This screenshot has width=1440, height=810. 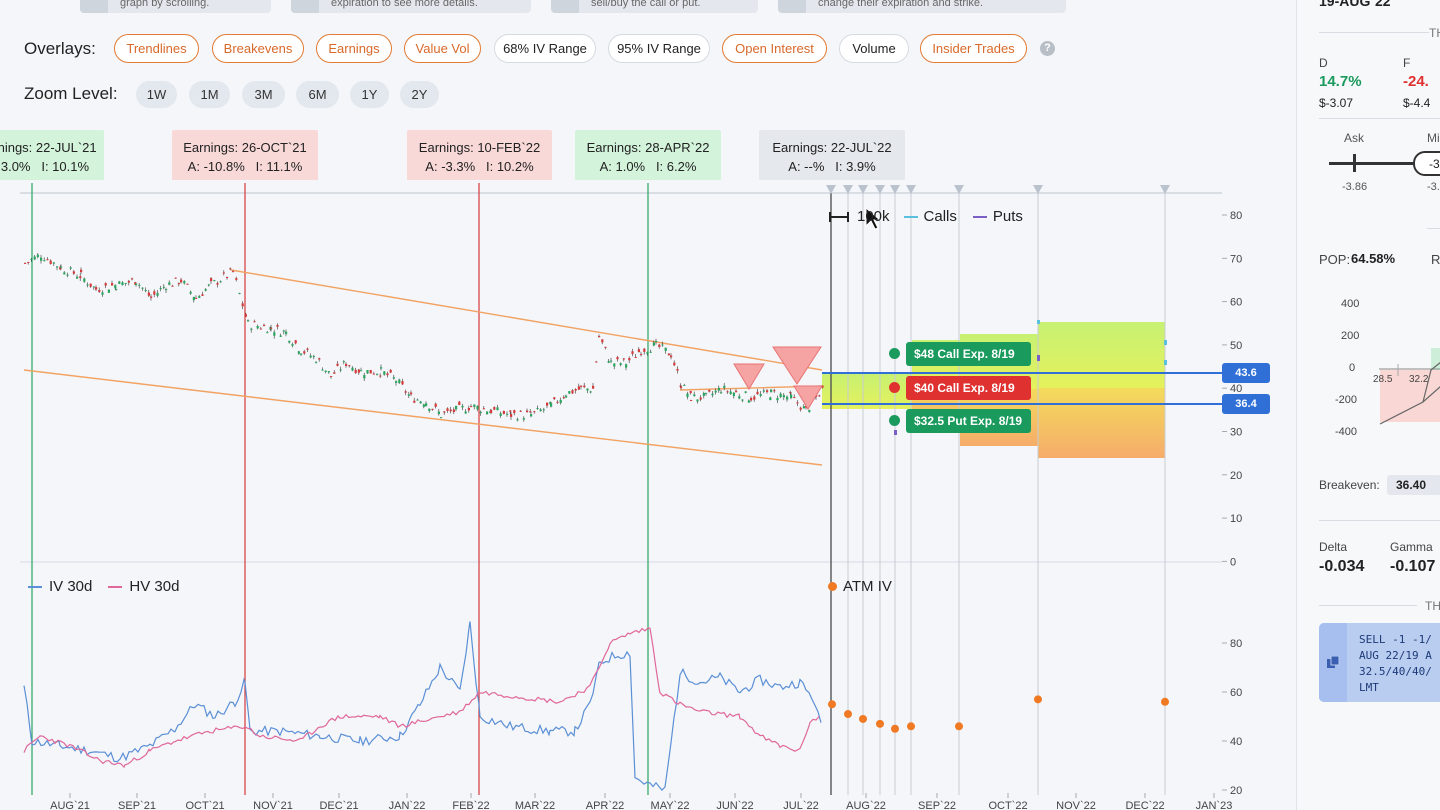 What do you see at coordinates (70, 805) in the screenshot?
I see `date-axis-label: AUG`21` at bounding box center [70, 805].